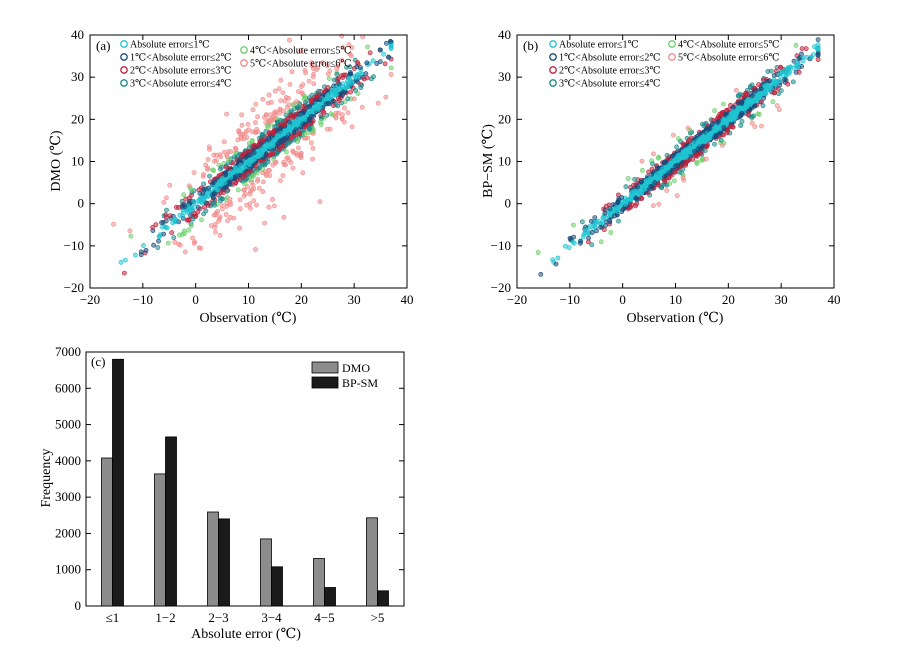 This screenshot has height=652, width=901. I want to click on legend-label: BP-SM, so click(360, 383).